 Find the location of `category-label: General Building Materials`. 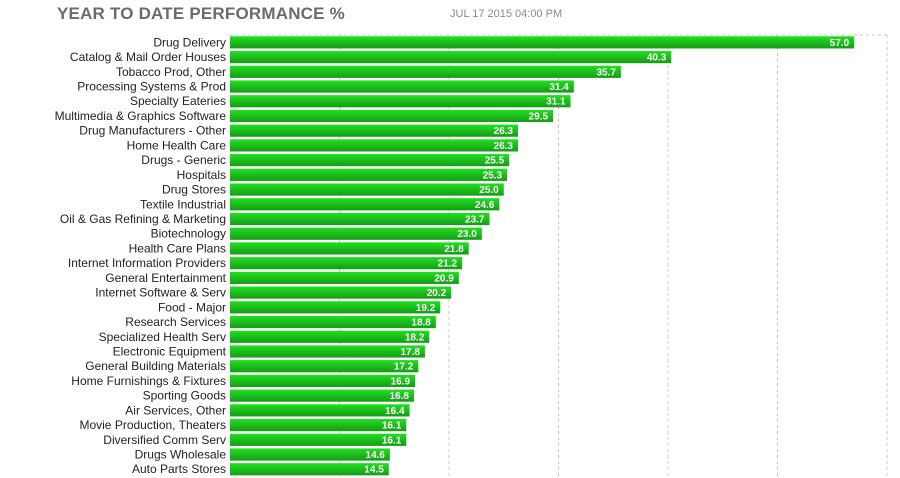

category-label: General Building Materials is located at coordinates (155, 366).